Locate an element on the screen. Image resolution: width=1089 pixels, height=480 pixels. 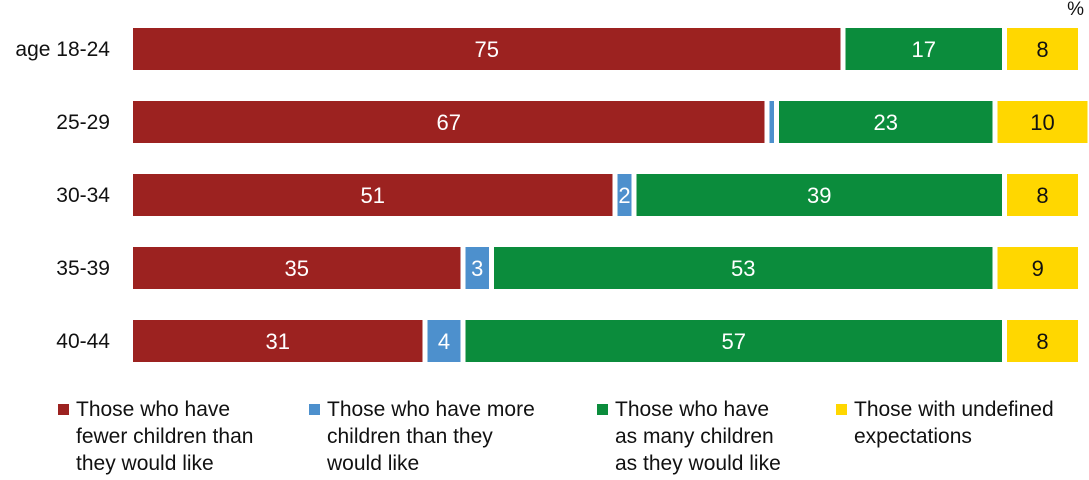
category-label: 40-44 is located at coordinates (83, 341).